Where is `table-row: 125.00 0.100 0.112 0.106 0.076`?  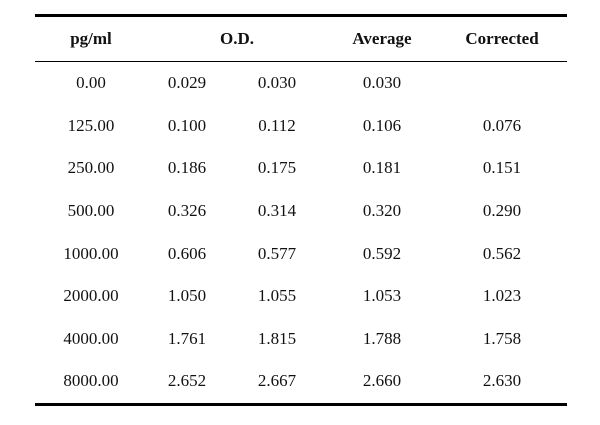
table-row: 125.00 0.100 0.112 0.106 0.076 is located at coordinates (301, 126).